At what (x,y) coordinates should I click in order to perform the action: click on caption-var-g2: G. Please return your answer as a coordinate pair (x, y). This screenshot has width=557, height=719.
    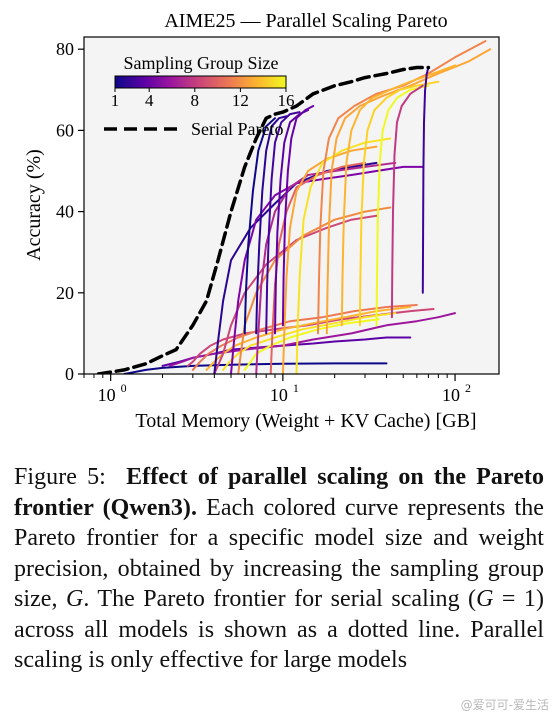
    Looking at the image, I should click on (485, 599).